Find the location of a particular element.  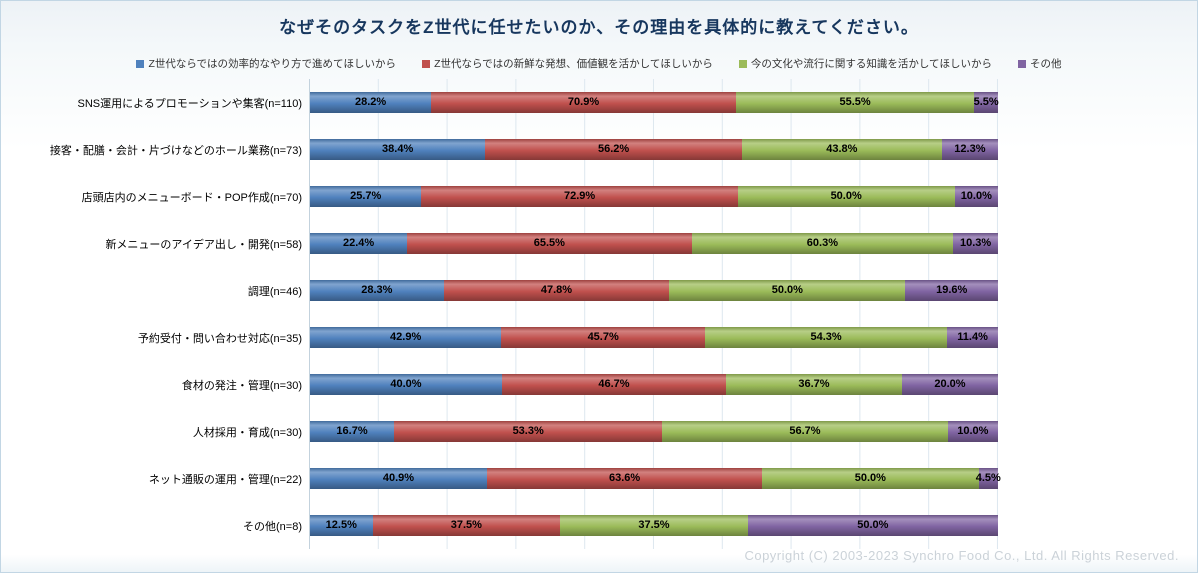

bar-segment-0: 12.5% is located at coordinates (341, 525).